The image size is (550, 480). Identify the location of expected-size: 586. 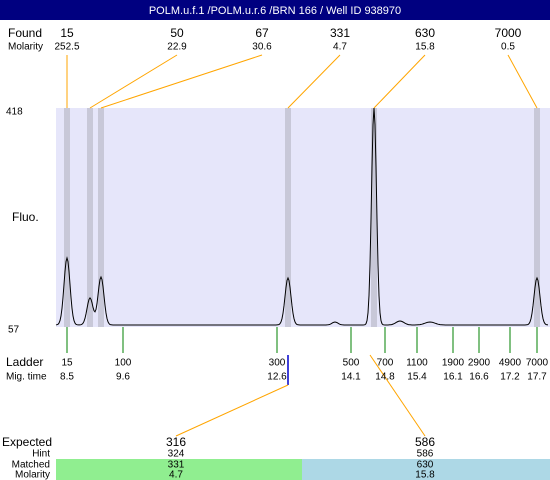
(425, 442).